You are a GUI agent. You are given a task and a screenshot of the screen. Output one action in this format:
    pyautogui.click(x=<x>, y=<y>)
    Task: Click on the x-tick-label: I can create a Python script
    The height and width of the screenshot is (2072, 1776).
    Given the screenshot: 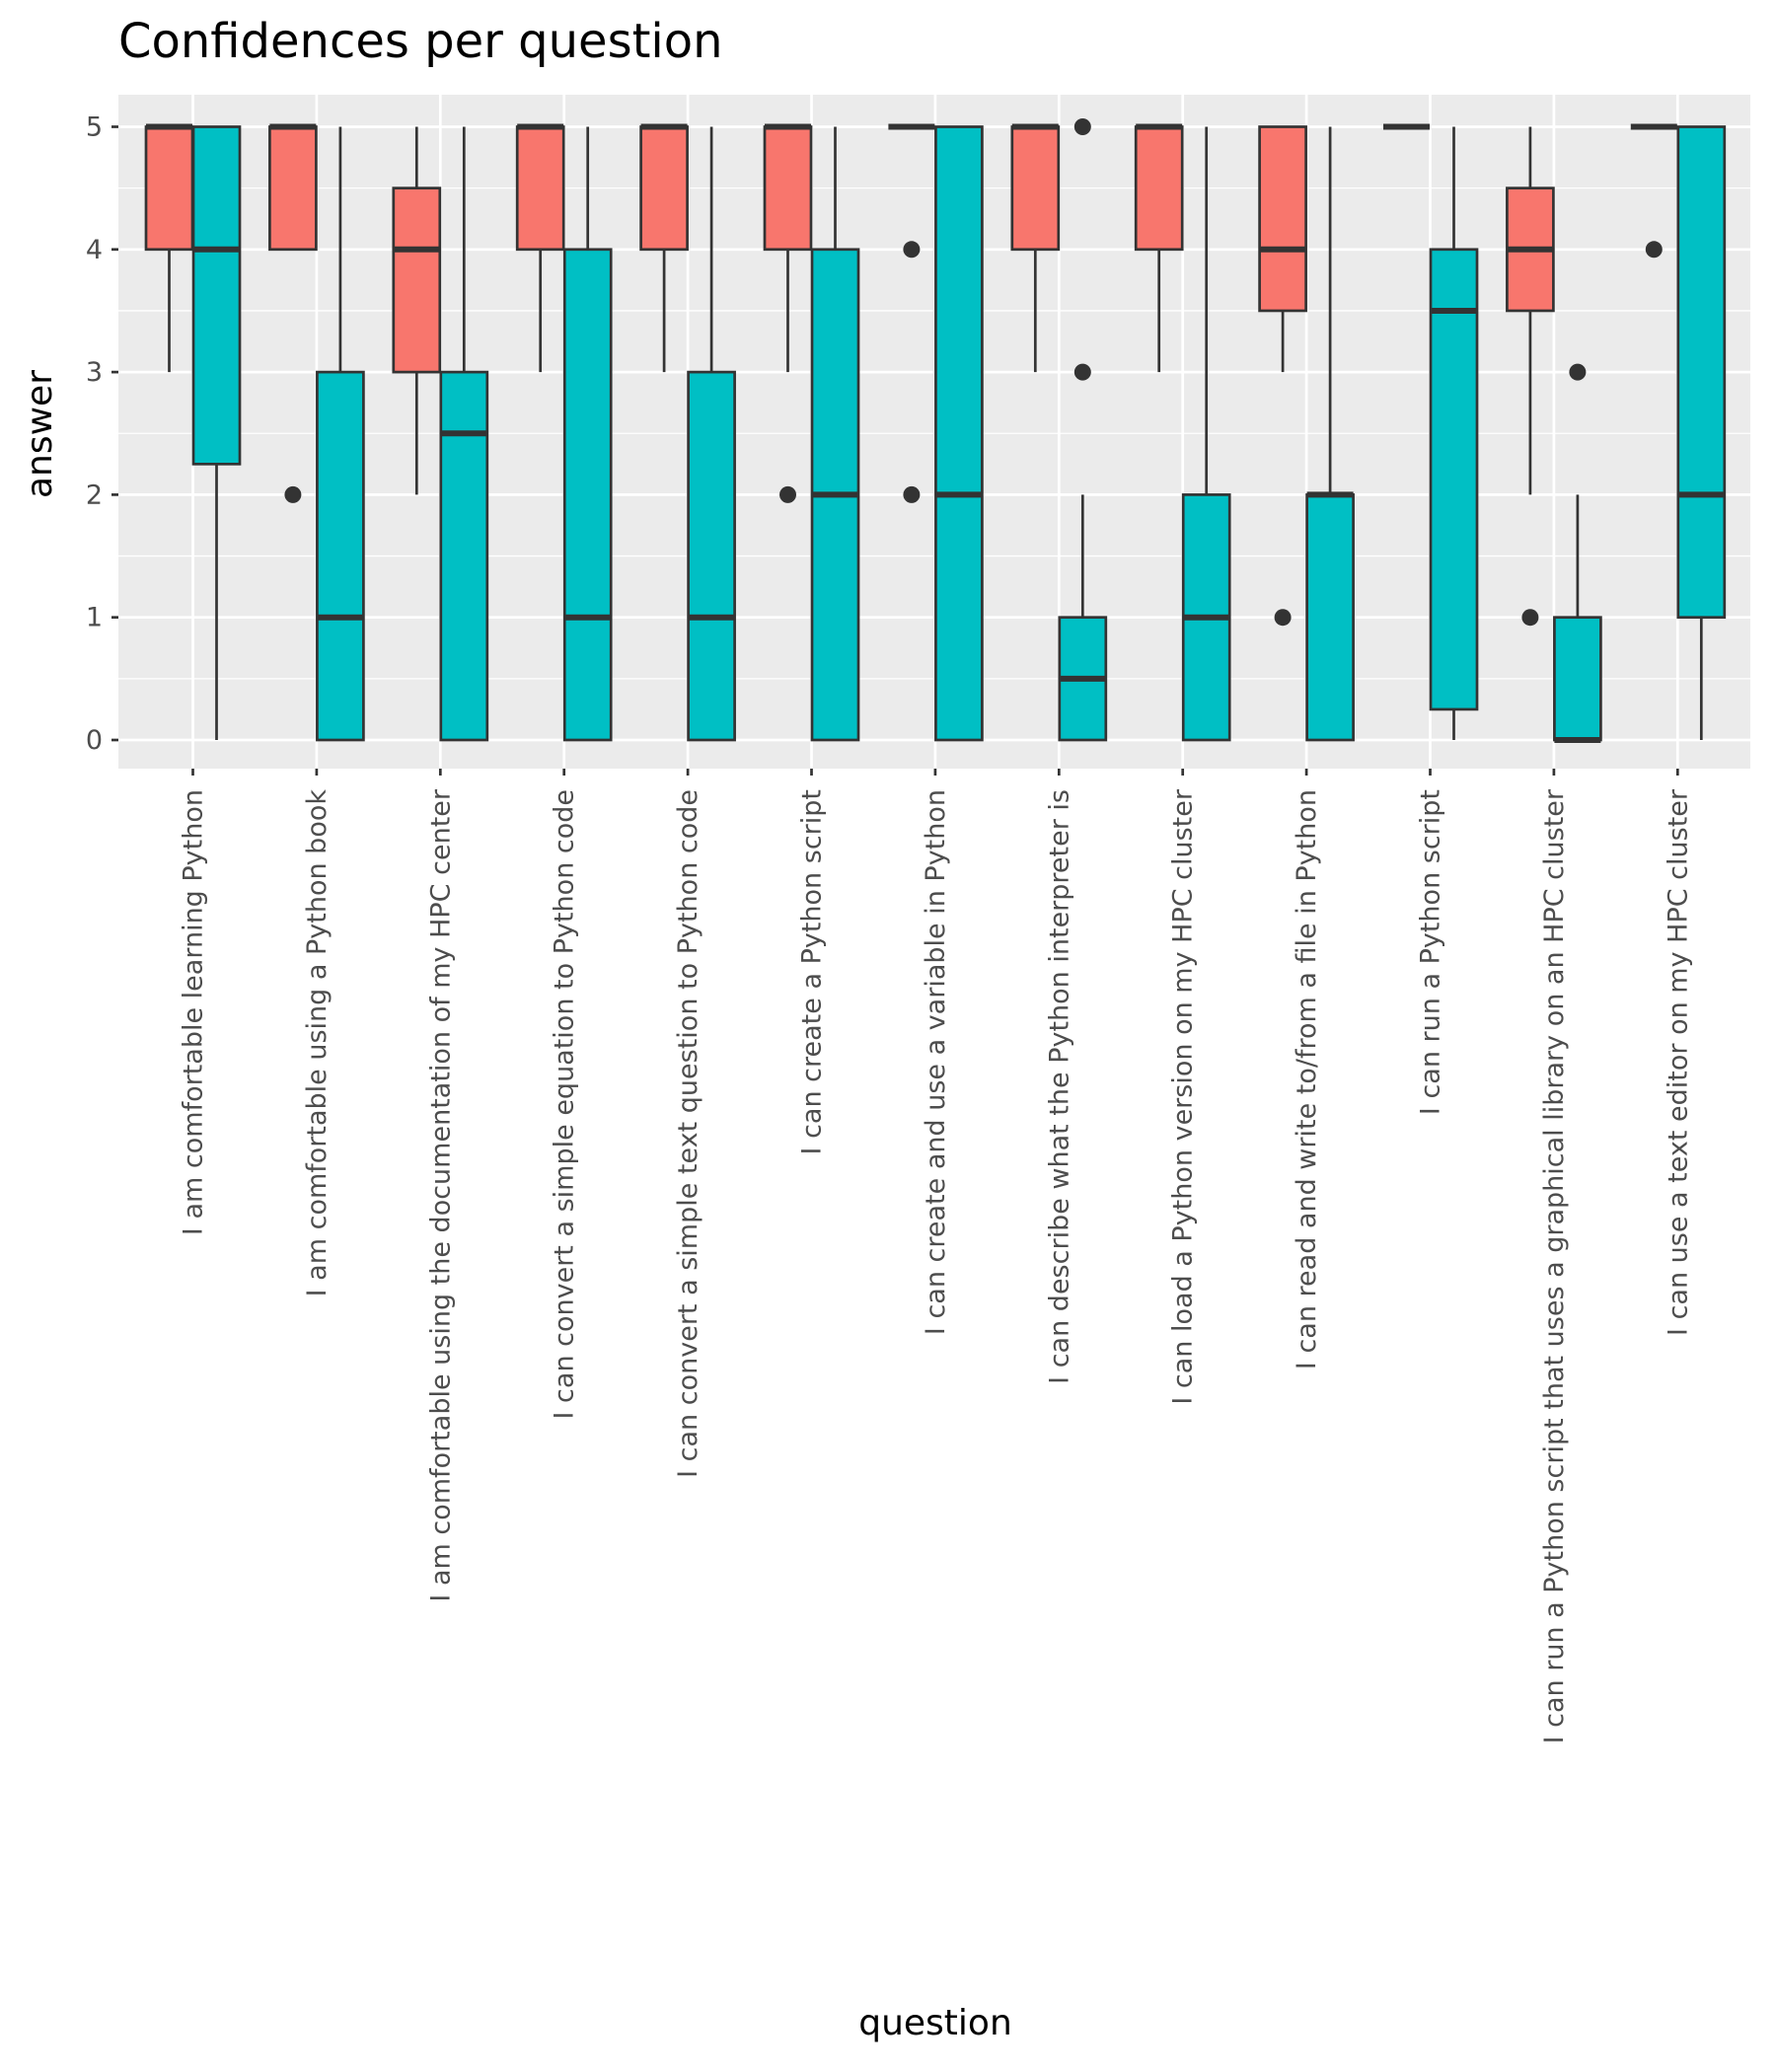 What is the action you would take?
    pyautogui.click(x=813, y=972)
    